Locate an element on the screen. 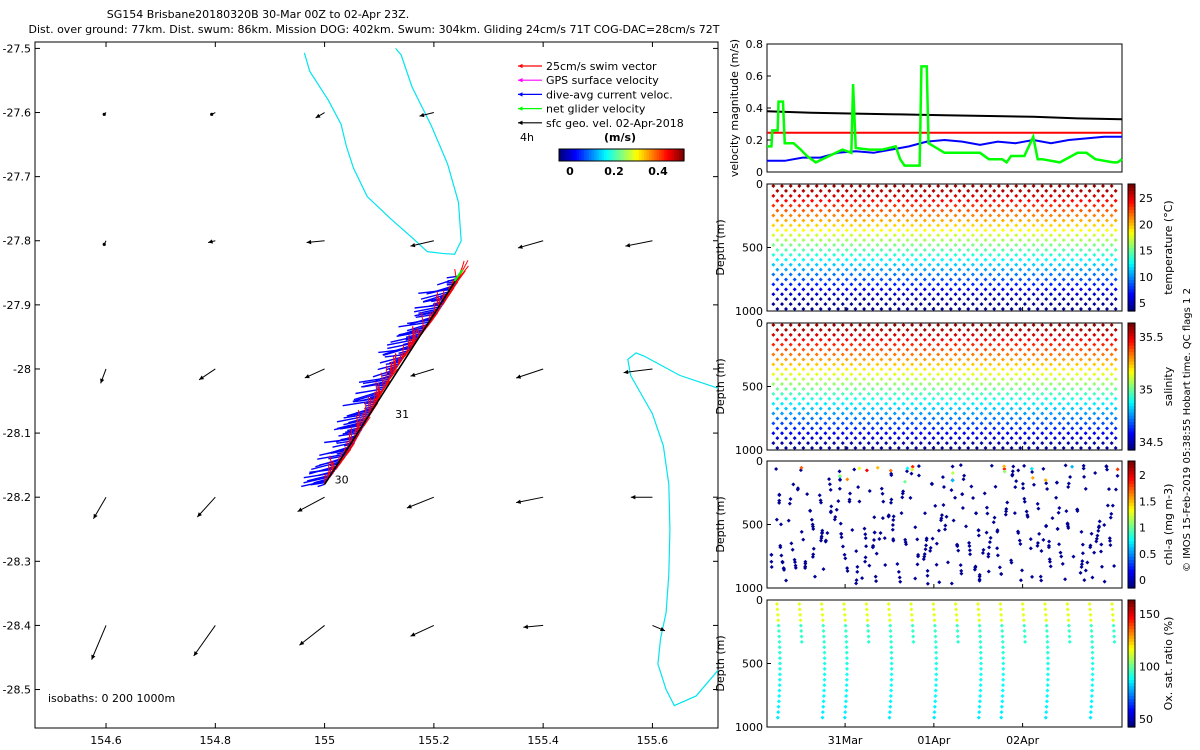 The width and height of the screenshot is (1200, 750). section-ytick-label: 0 is located at coordinates (759, 600).